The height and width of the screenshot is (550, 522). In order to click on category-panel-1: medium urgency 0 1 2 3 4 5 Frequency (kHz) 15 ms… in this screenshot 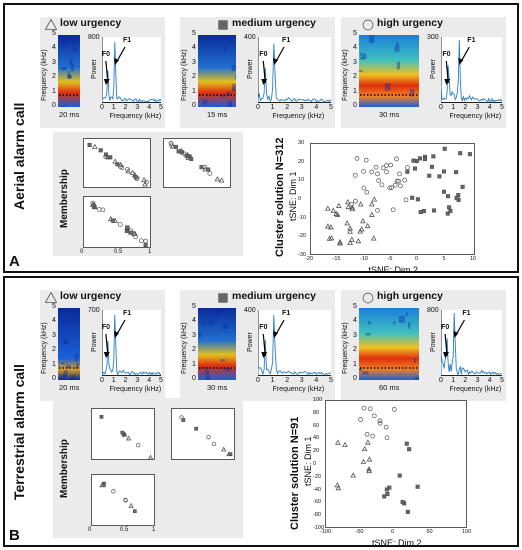, I will do `click(257, 72)`.